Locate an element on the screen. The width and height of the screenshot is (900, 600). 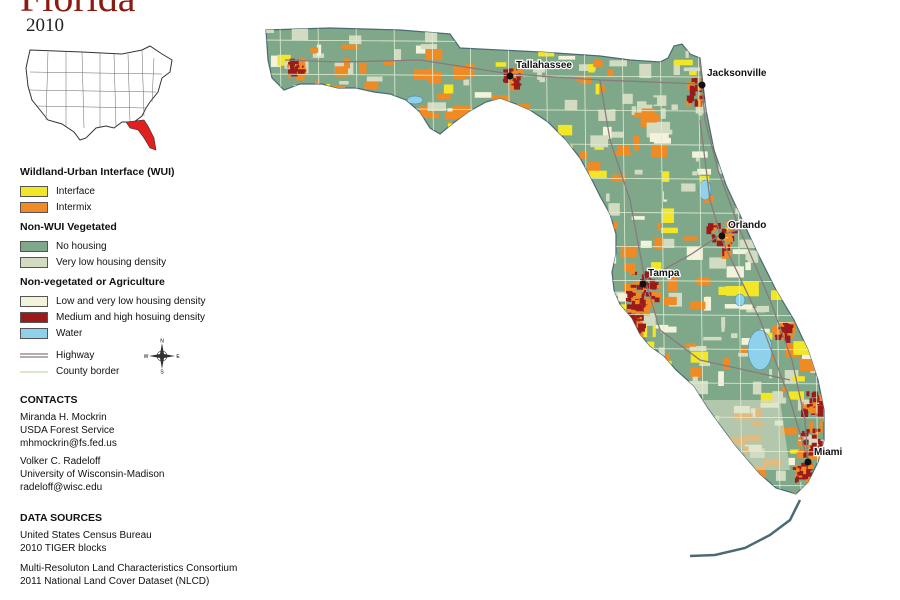
contact-1-email: mhmockrin@fs.fed.us is located at coordinates (68, 443).